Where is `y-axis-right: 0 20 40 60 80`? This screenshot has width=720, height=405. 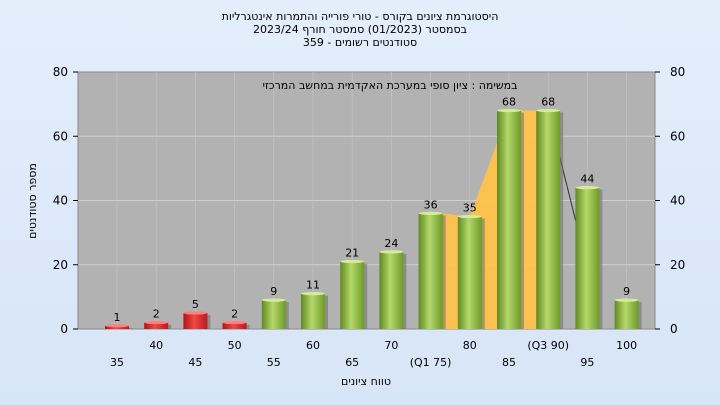 y-axis-right: 0 20 40 60 80 is located at coordinates (670, 200).